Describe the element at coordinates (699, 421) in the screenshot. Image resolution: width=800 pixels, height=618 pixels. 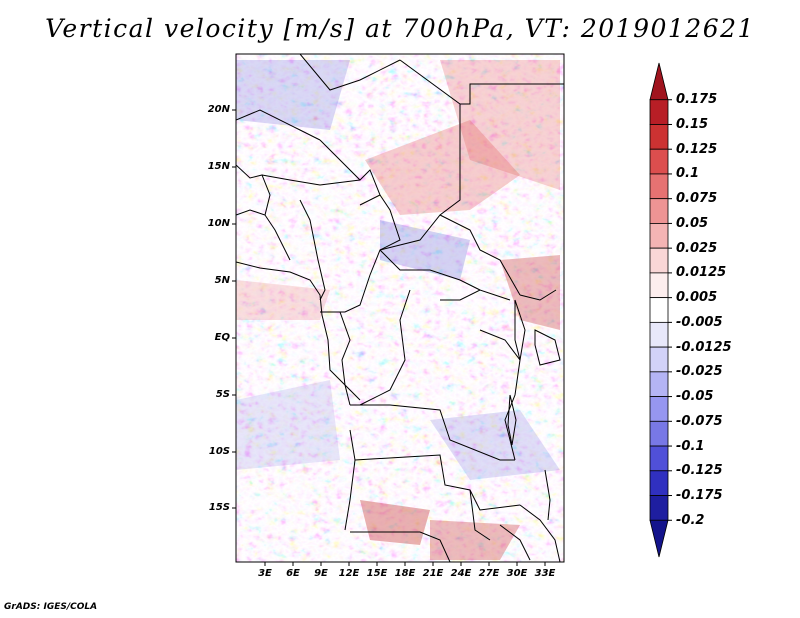
I see `colorbar-label: -0.075` at that location.